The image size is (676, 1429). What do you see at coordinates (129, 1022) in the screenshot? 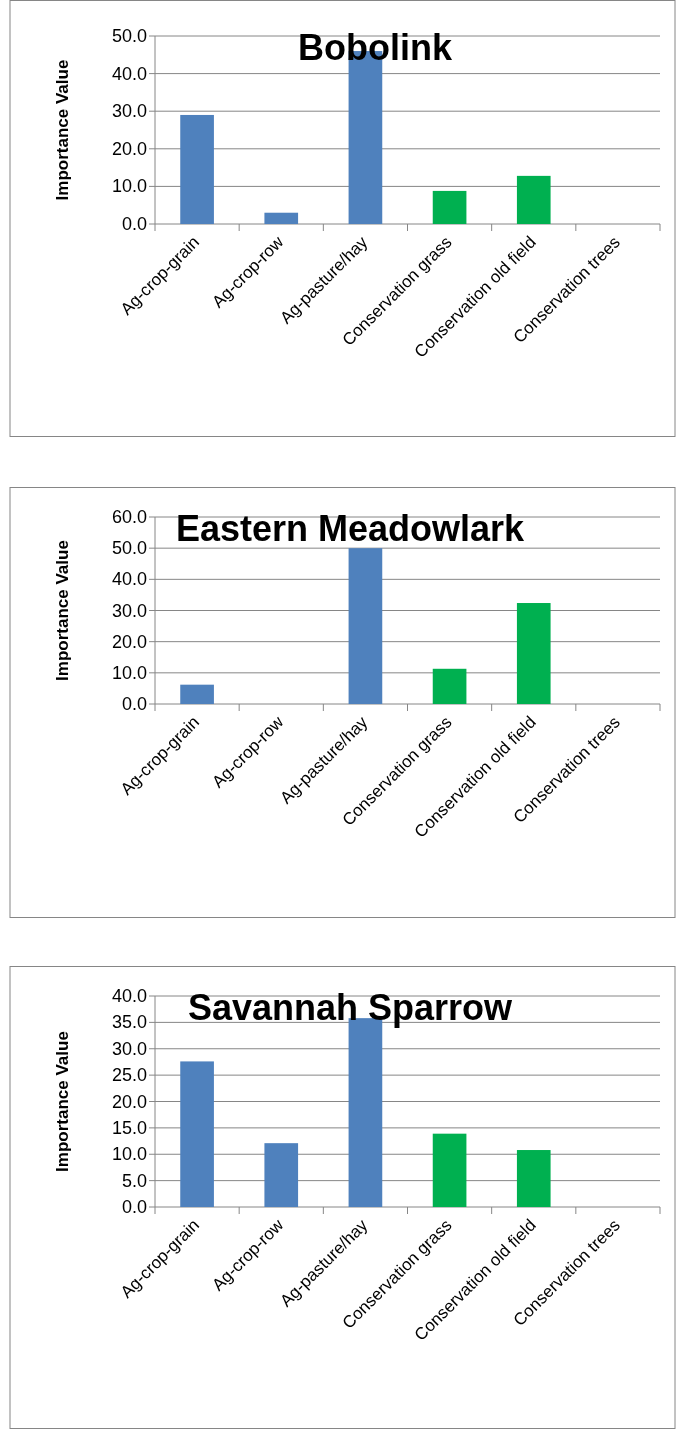
I see `y-tick-label: 35.0` at bounding box center [129, 1022].